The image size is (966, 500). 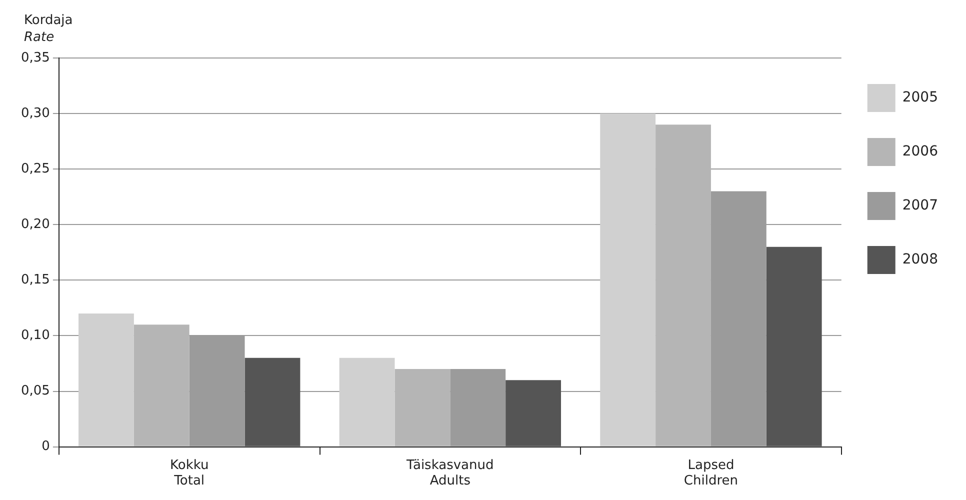 What do you see at coordinates (920, 98) in the screenshot?
I see `legend-label: 2005` at bounding box center [920, 98].